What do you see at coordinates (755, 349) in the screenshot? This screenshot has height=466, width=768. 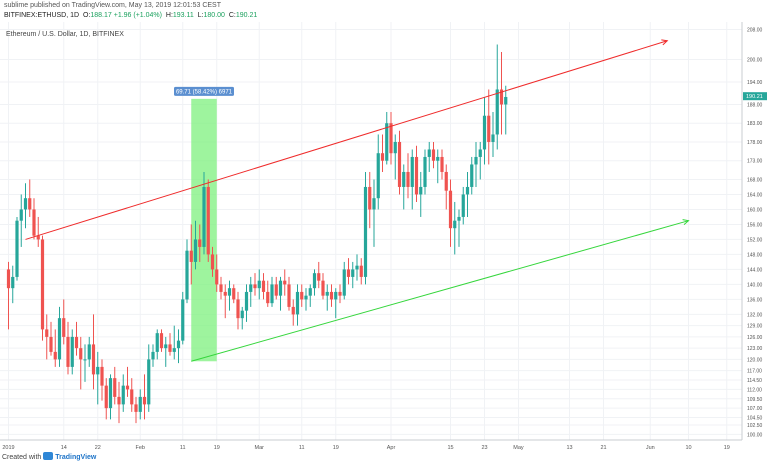 I see `price-tick-label: 123.00` at bounding box center [755, 349].